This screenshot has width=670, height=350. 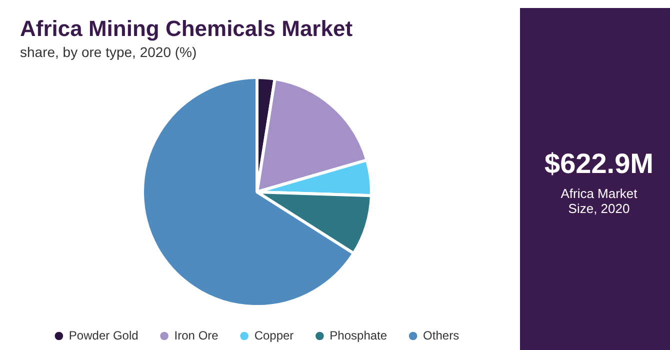 What do you see at coordinates (359, 335) in the screenshot?
I see `legend-label: Phosphate` at bounding box center [359, 335].